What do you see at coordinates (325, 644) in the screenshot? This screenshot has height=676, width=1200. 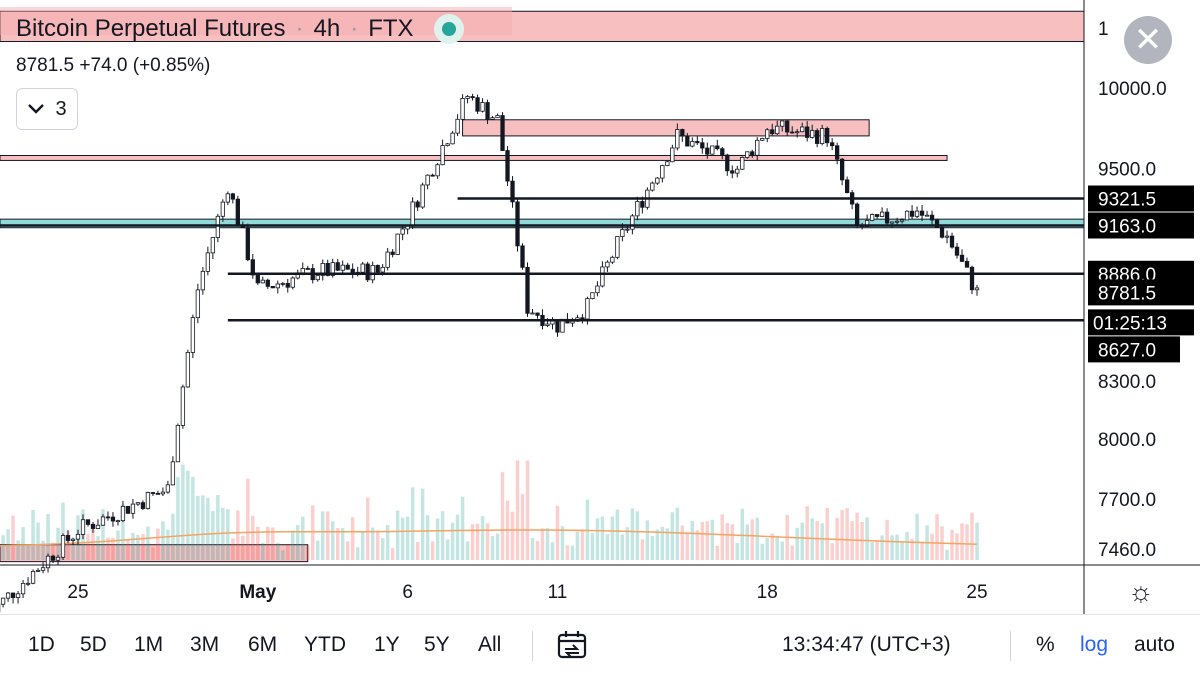 I see `range-ytd-button: YTD` at bounding box center [325, 644].